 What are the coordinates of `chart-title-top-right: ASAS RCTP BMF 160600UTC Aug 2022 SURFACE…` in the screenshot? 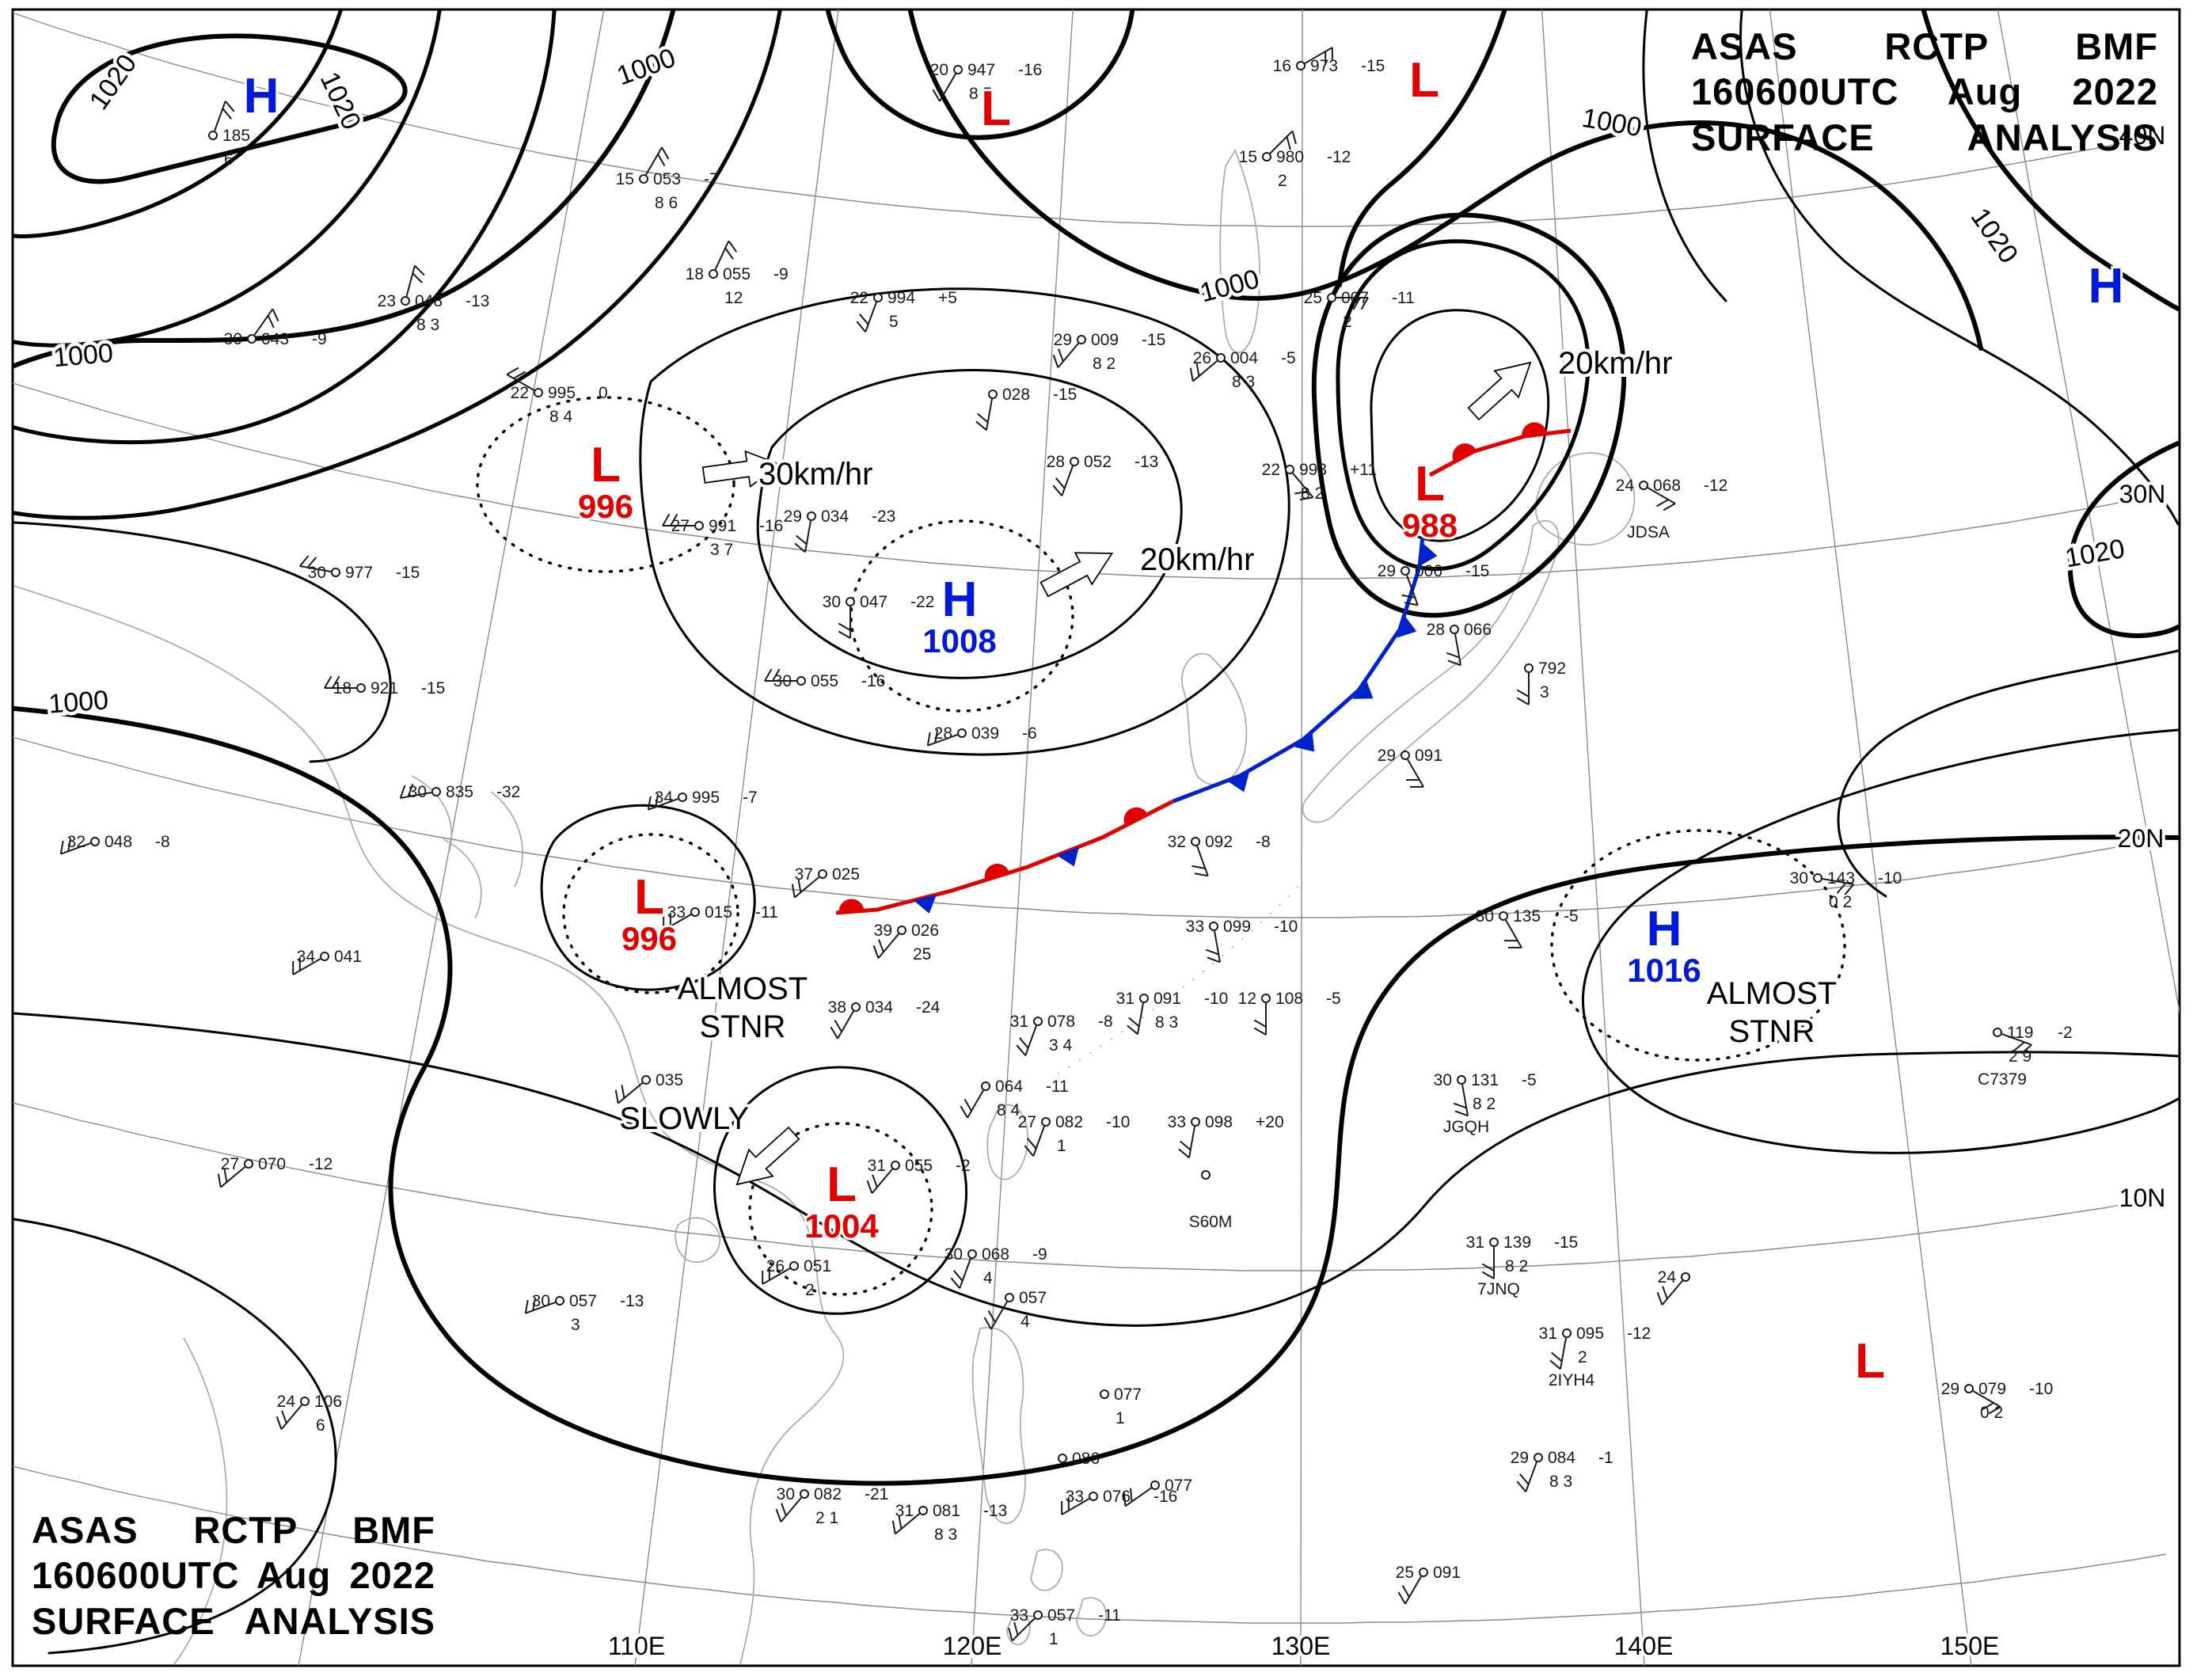 It's located at (1924, 92).